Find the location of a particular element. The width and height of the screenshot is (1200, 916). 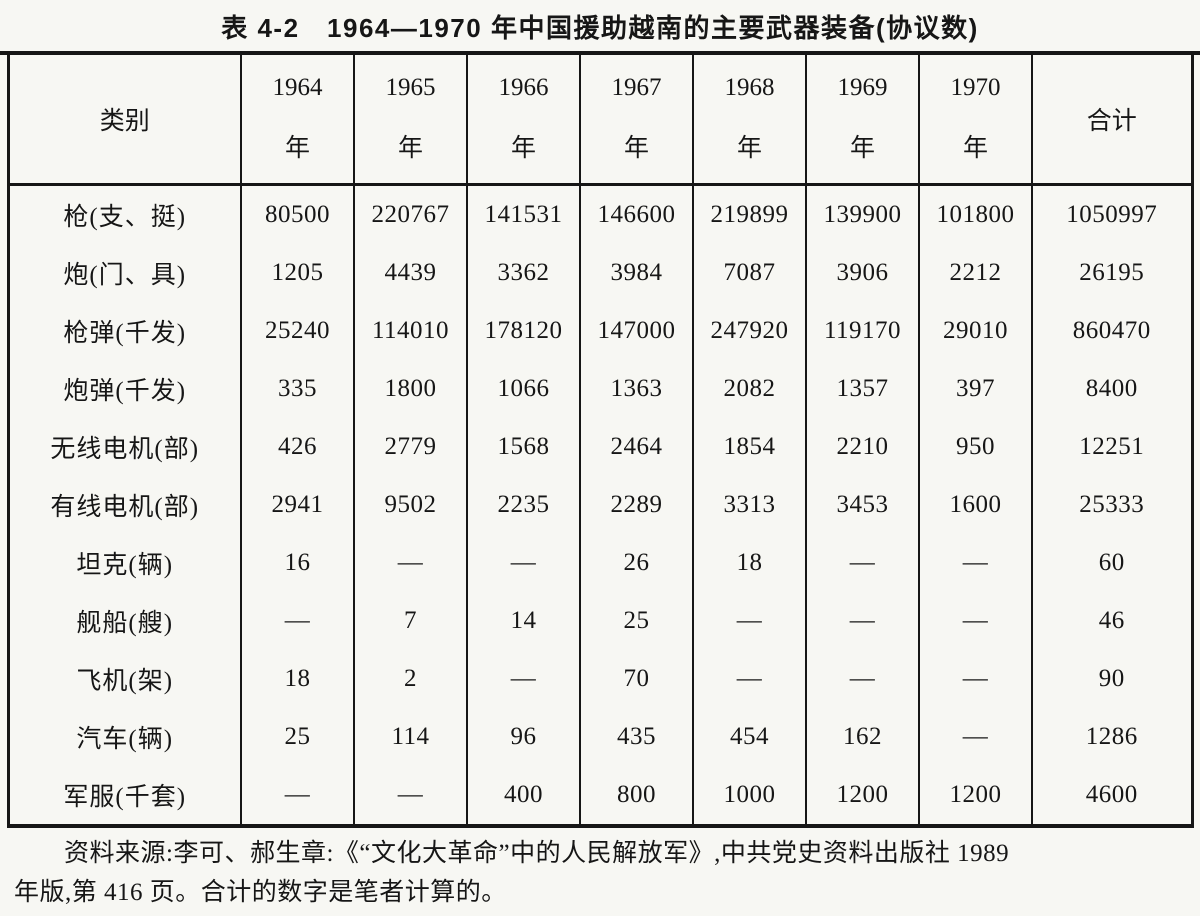

value-cell: 26 is located at coordinates (636, 563).